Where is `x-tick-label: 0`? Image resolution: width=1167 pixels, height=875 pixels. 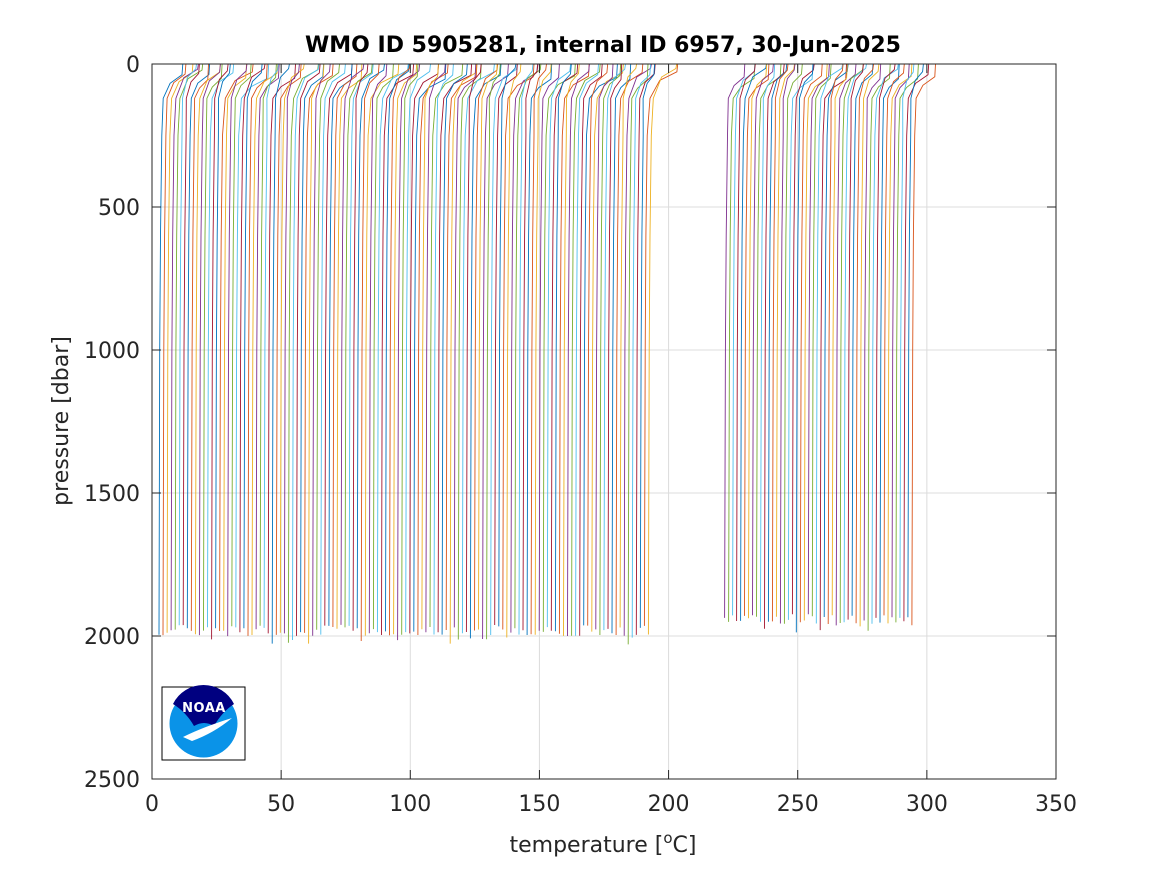 x-tick-label: 0 is located at coordinates (152, 804).